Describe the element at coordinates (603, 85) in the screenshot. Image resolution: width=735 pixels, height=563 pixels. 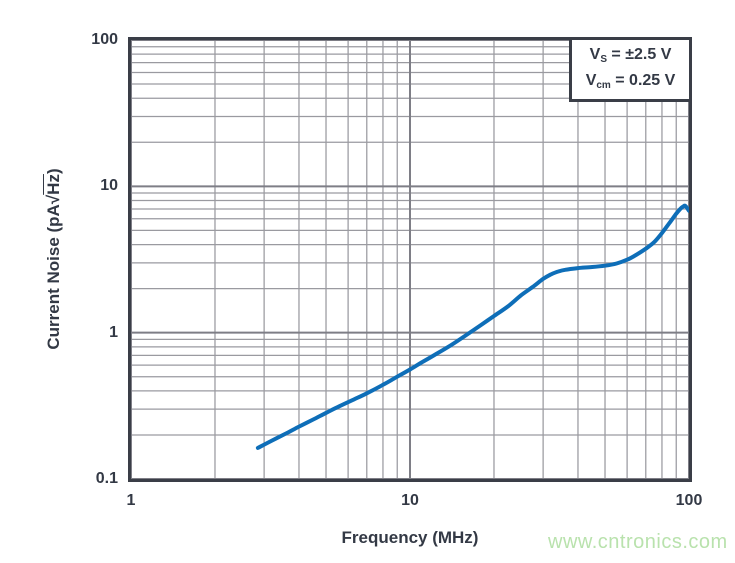
I see `condition-subscript: cm` at that location.